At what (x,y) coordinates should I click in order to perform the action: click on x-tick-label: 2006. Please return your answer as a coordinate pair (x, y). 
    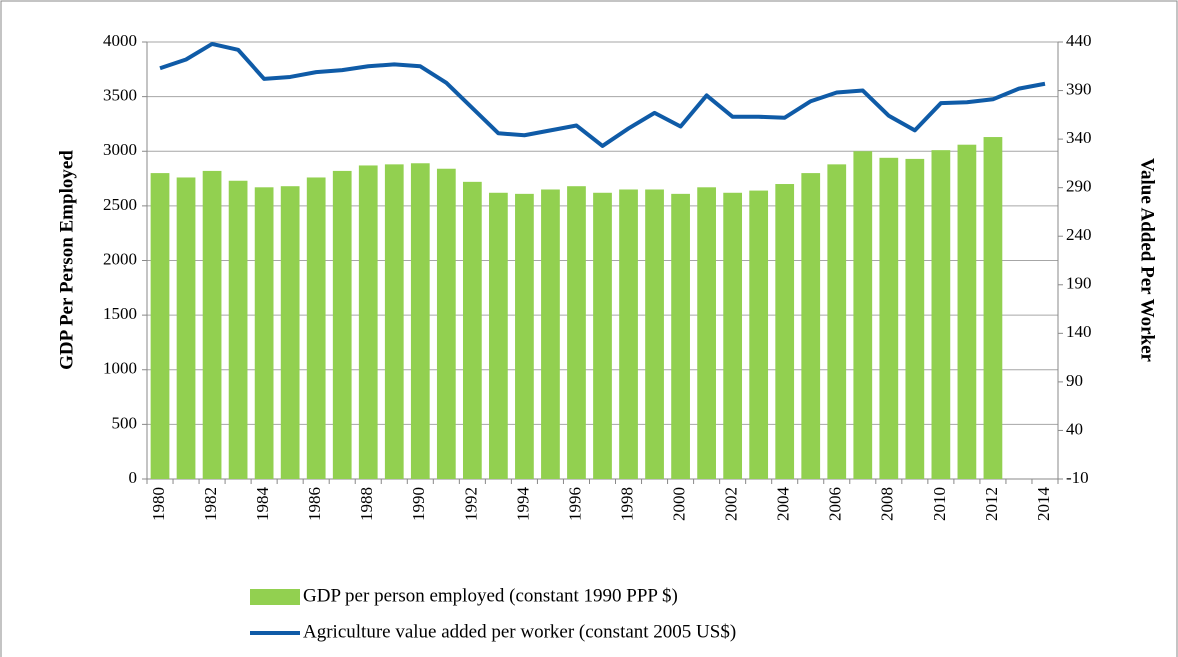
    Looking at the image, I should click on (835, 504).